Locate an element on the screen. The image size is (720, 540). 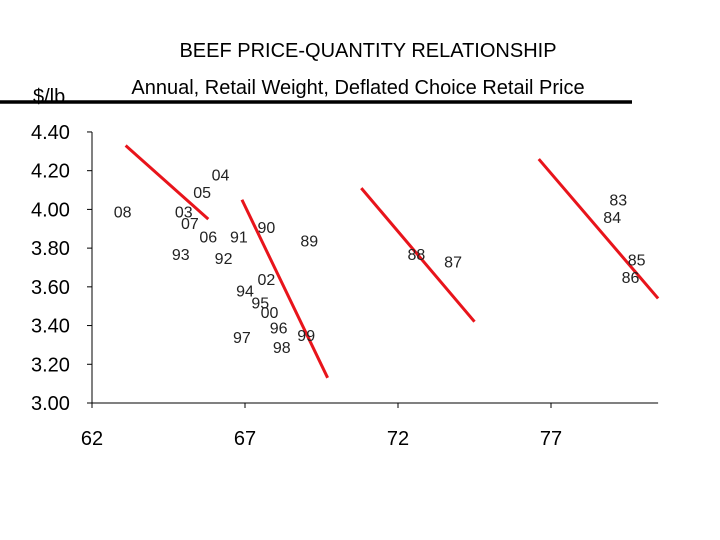
data-point-label: 03 is located at coordinates (184, 212).